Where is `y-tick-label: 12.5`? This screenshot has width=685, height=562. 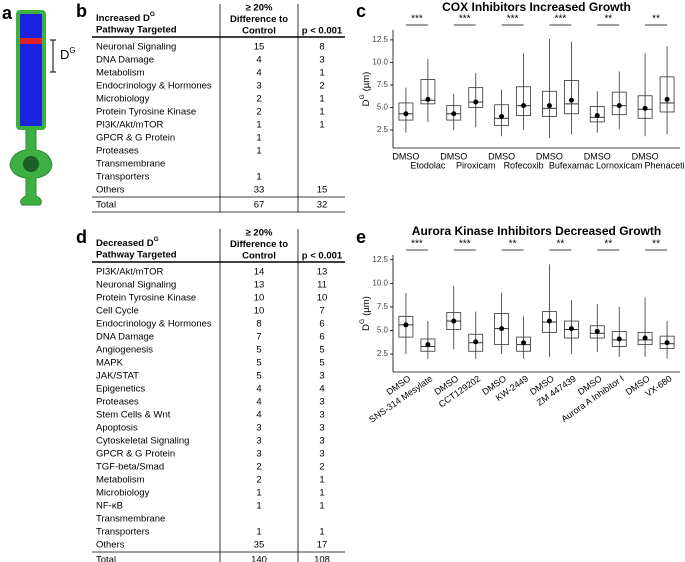
y-tick-label: 12.5 is located at coordinates (380, 39).